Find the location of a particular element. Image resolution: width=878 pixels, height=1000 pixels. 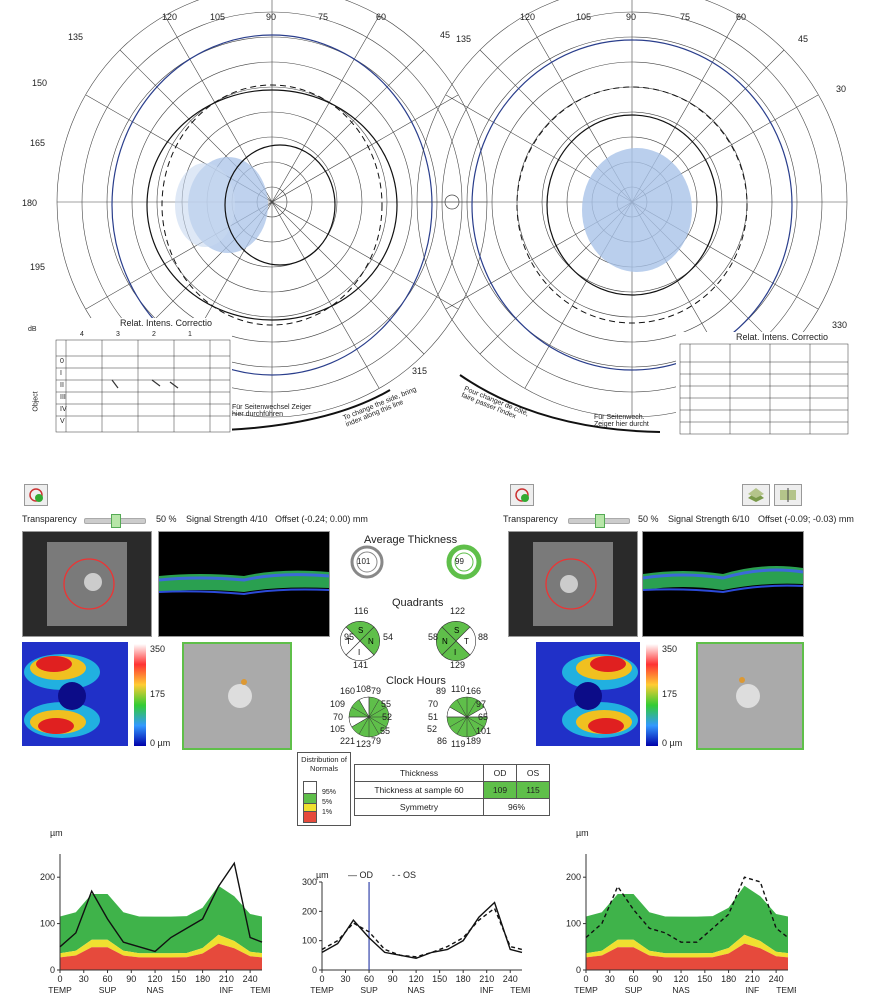

angle-label: 90 is located at coordinates (271, 17).